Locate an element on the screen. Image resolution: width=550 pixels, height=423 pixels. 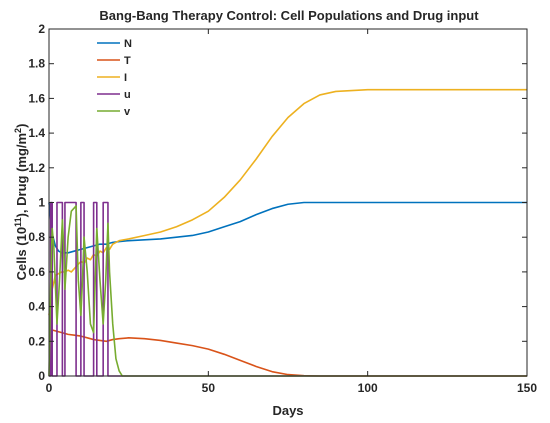
x-axis-label: Days is located at coordinates (287, 410).